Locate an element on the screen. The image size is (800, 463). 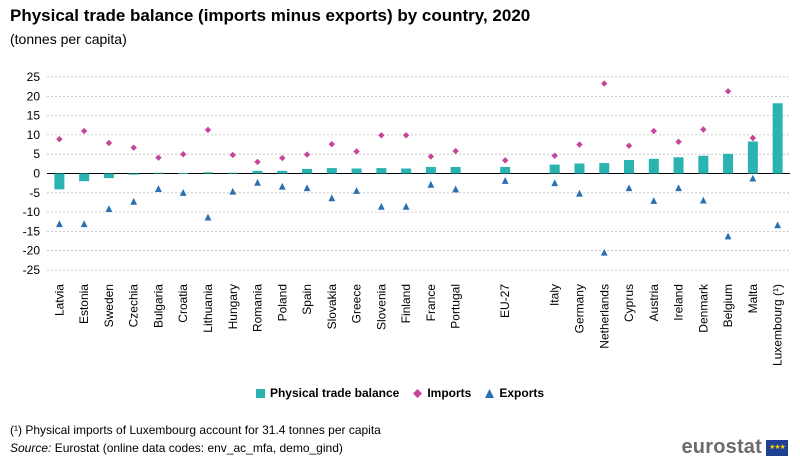
y-tick-label: 10 is located at coordinates (34, 135).